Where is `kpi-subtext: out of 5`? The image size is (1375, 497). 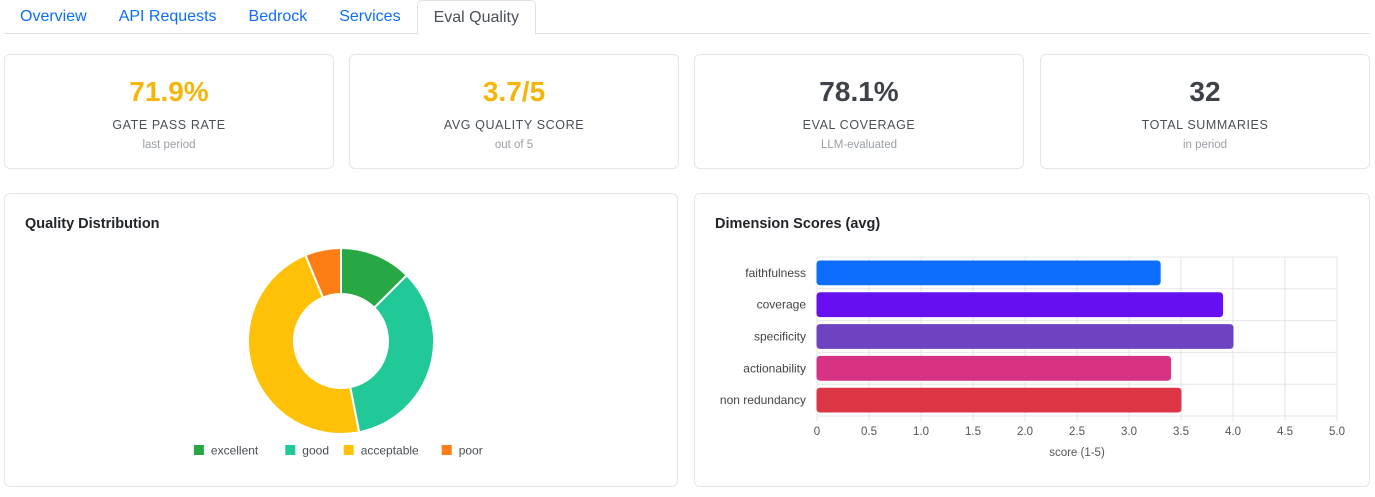 kpi-subtext: out of 5 is located at coordinates (514, 145).